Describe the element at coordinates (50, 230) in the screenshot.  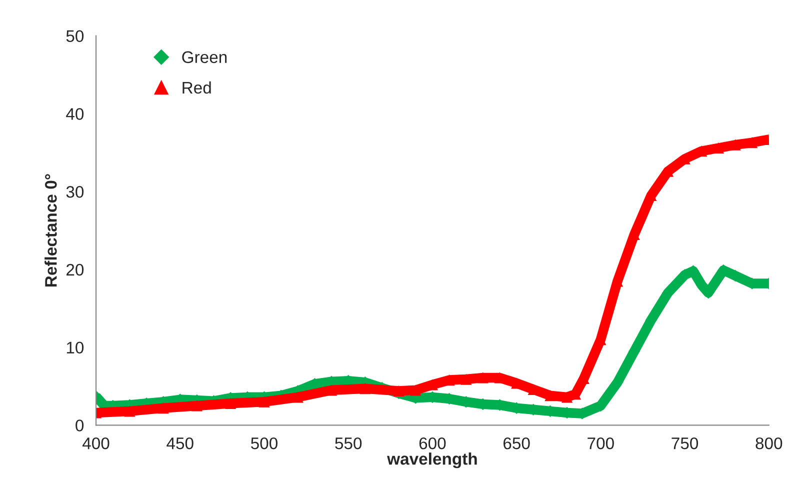
I see `y-axis-title: Reflectance 0°` at that location.